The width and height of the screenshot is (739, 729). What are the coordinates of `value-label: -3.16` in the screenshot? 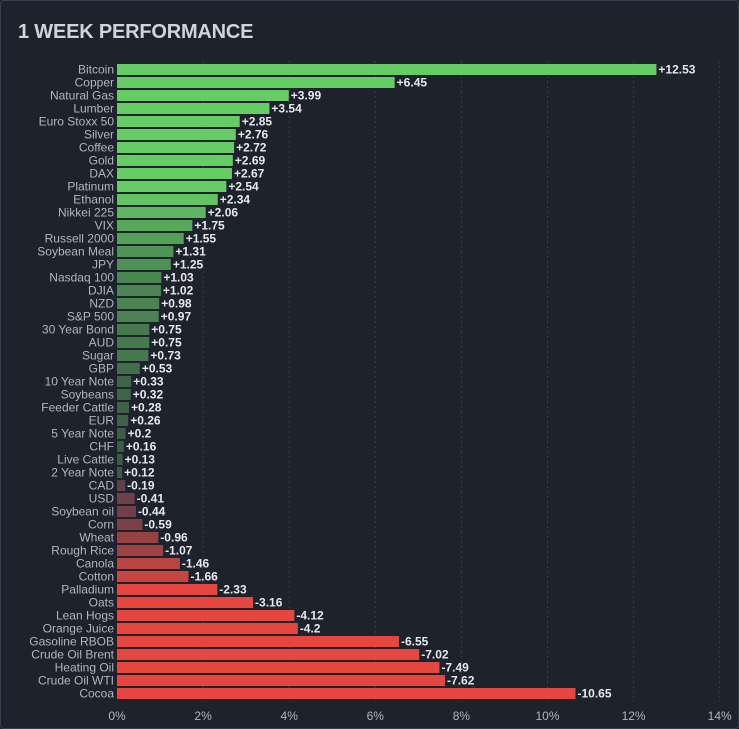 It's located at (269, 603).